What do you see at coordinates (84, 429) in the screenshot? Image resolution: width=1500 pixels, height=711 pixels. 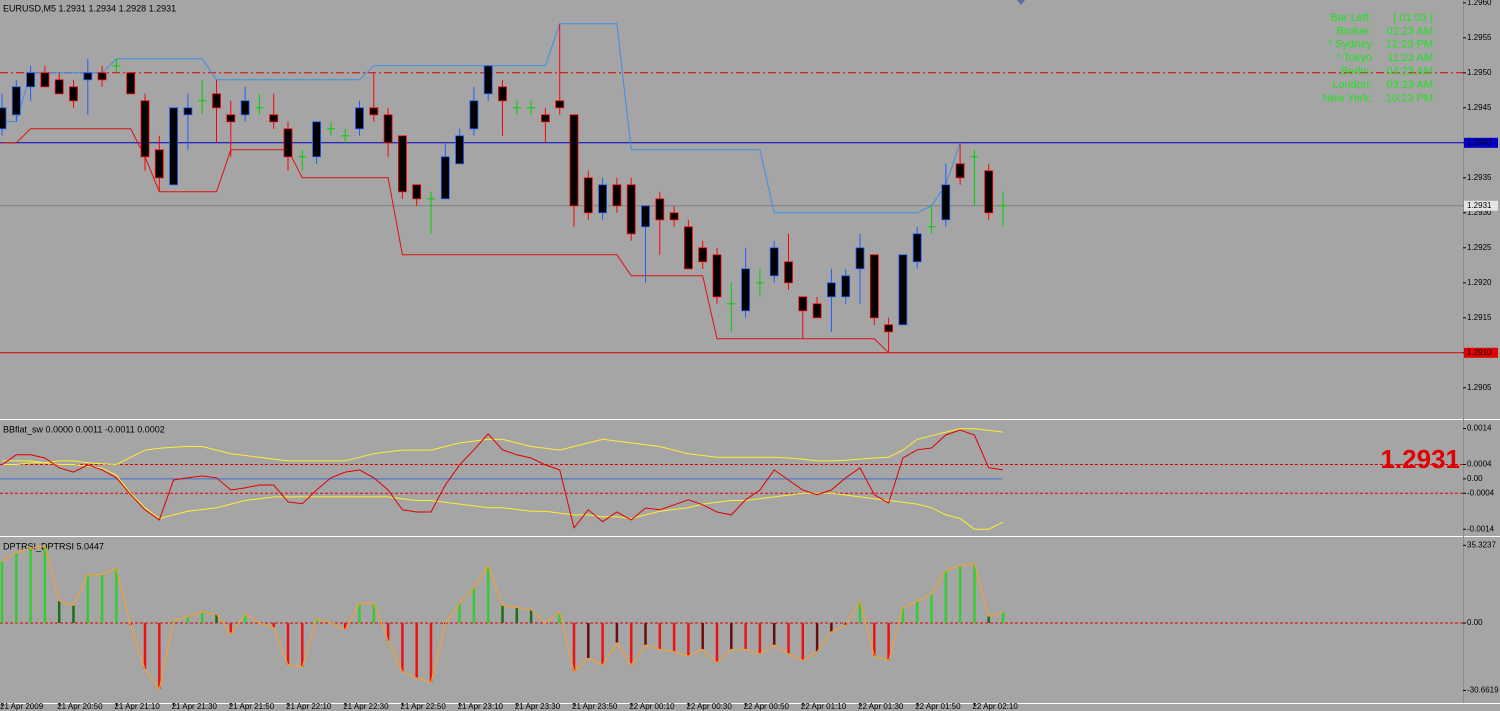 I see `panel-title: BBflat_sw 0.0000 0.0011 -0.0011 0.0002` at bounding box center [84, 429].